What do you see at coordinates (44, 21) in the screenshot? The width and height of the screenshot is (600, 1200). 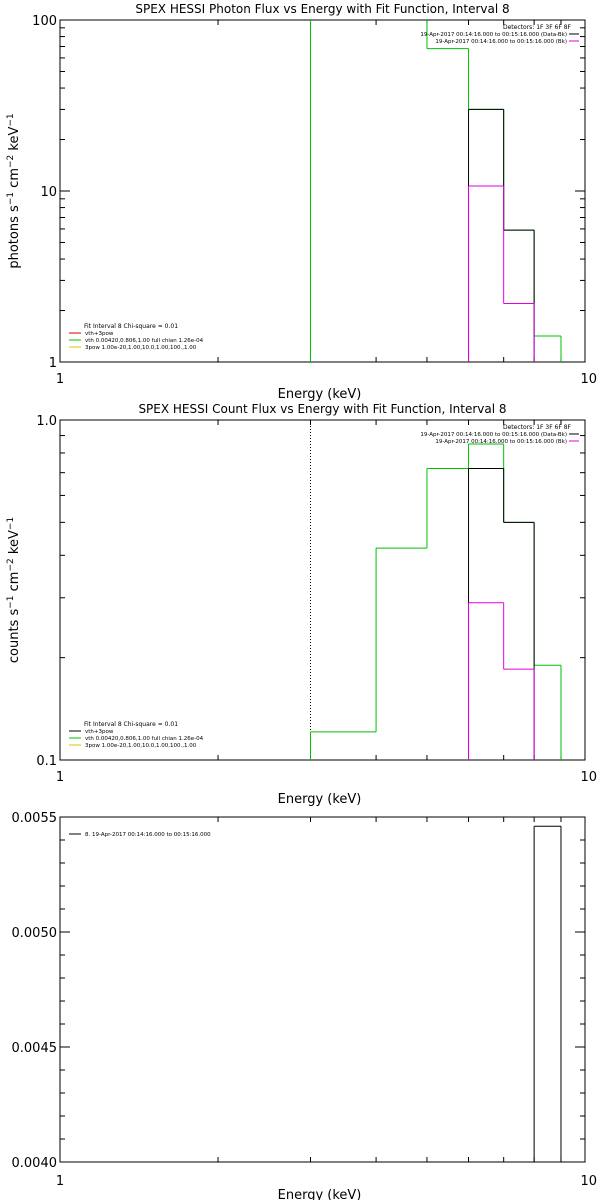 I see `y-tick-label: 100` at bounding box center [44, 21].